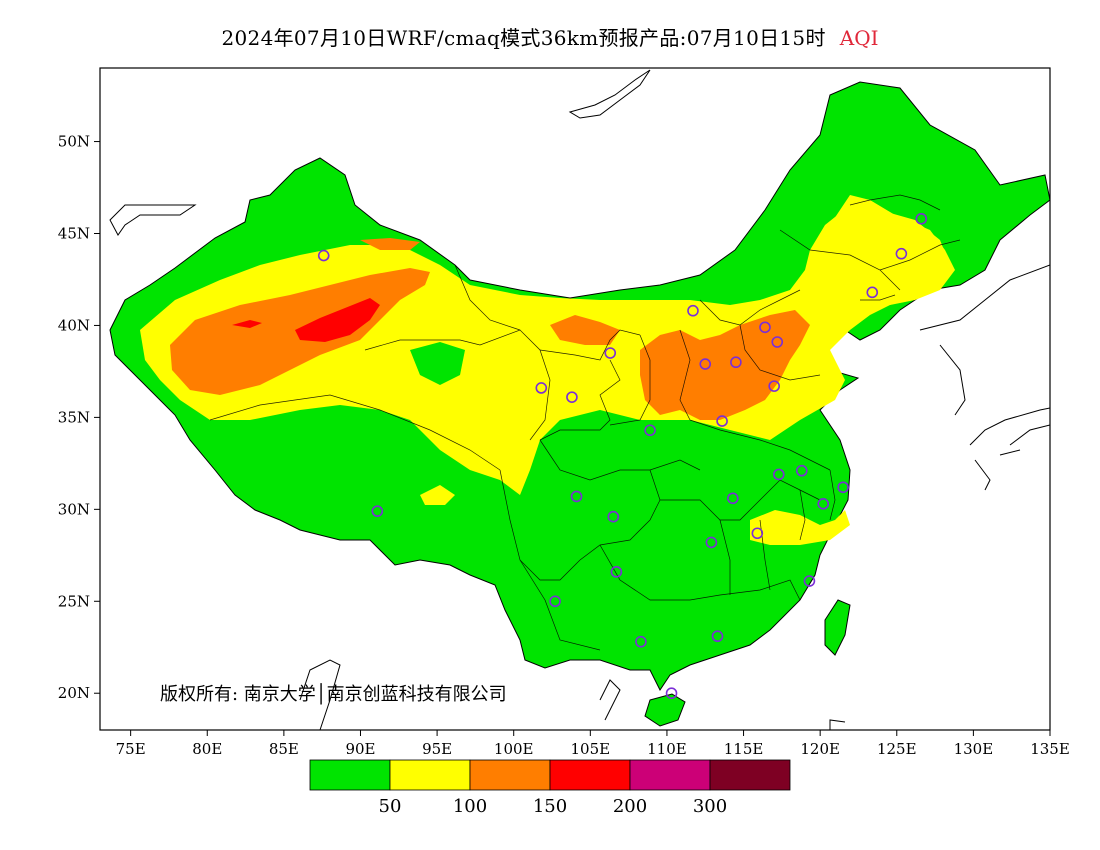  What do you see at coordinates (550, 806) in the screenshot?
I see `legend-label: 150` at bounding box center [550, 806].